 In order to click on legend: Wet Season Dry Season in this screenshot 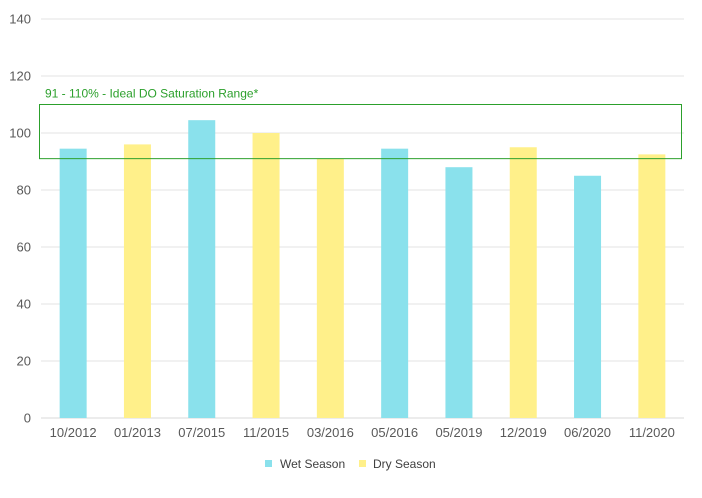, I will do `click(350, 464)`.